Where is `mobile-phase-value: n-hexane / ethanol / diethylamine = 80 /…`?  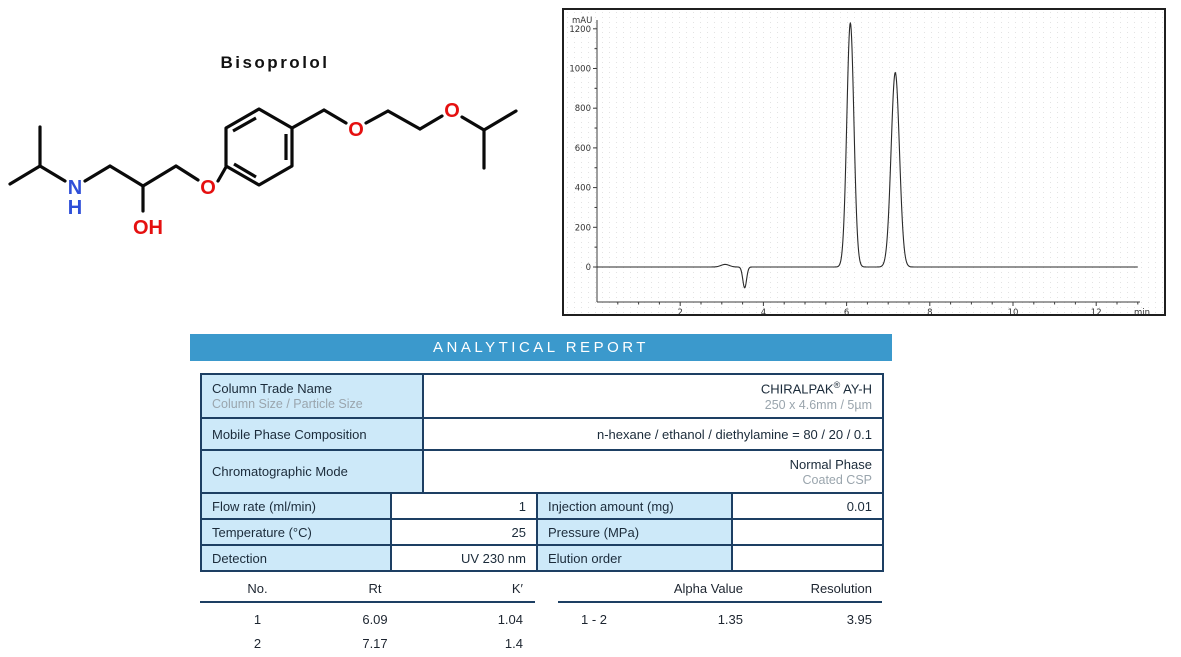
mobile-phase-value: n-hexane / ethanol / diethylamine = 80 /… is located at coordinates (653, 434).